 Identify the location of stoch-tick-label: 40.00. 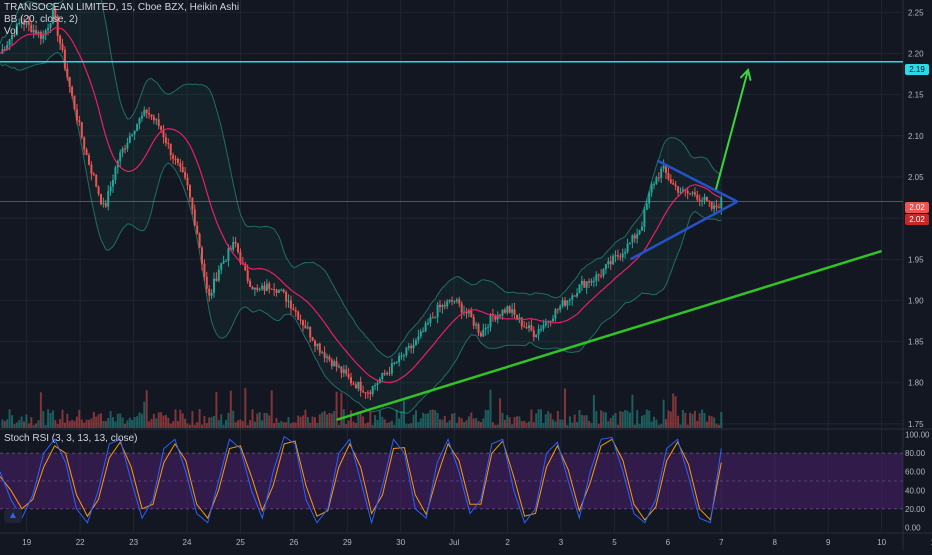
(915, 490).